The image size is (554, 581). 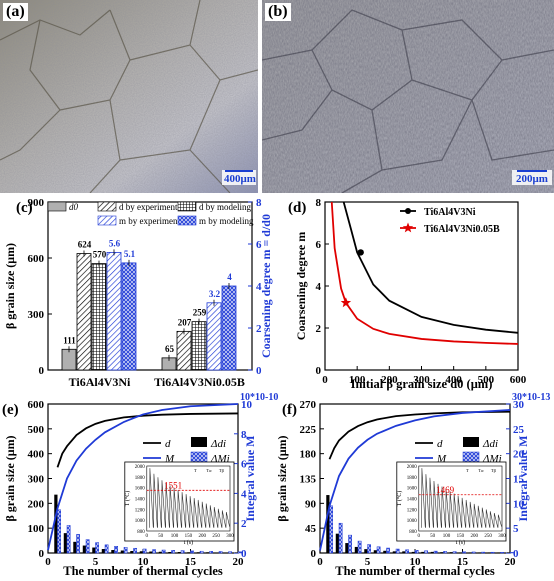 What do you see at coordinates (433, 536) in the screenshot?
I see `f-inset-xtick-label: 50` at bounding box center [433, 536].